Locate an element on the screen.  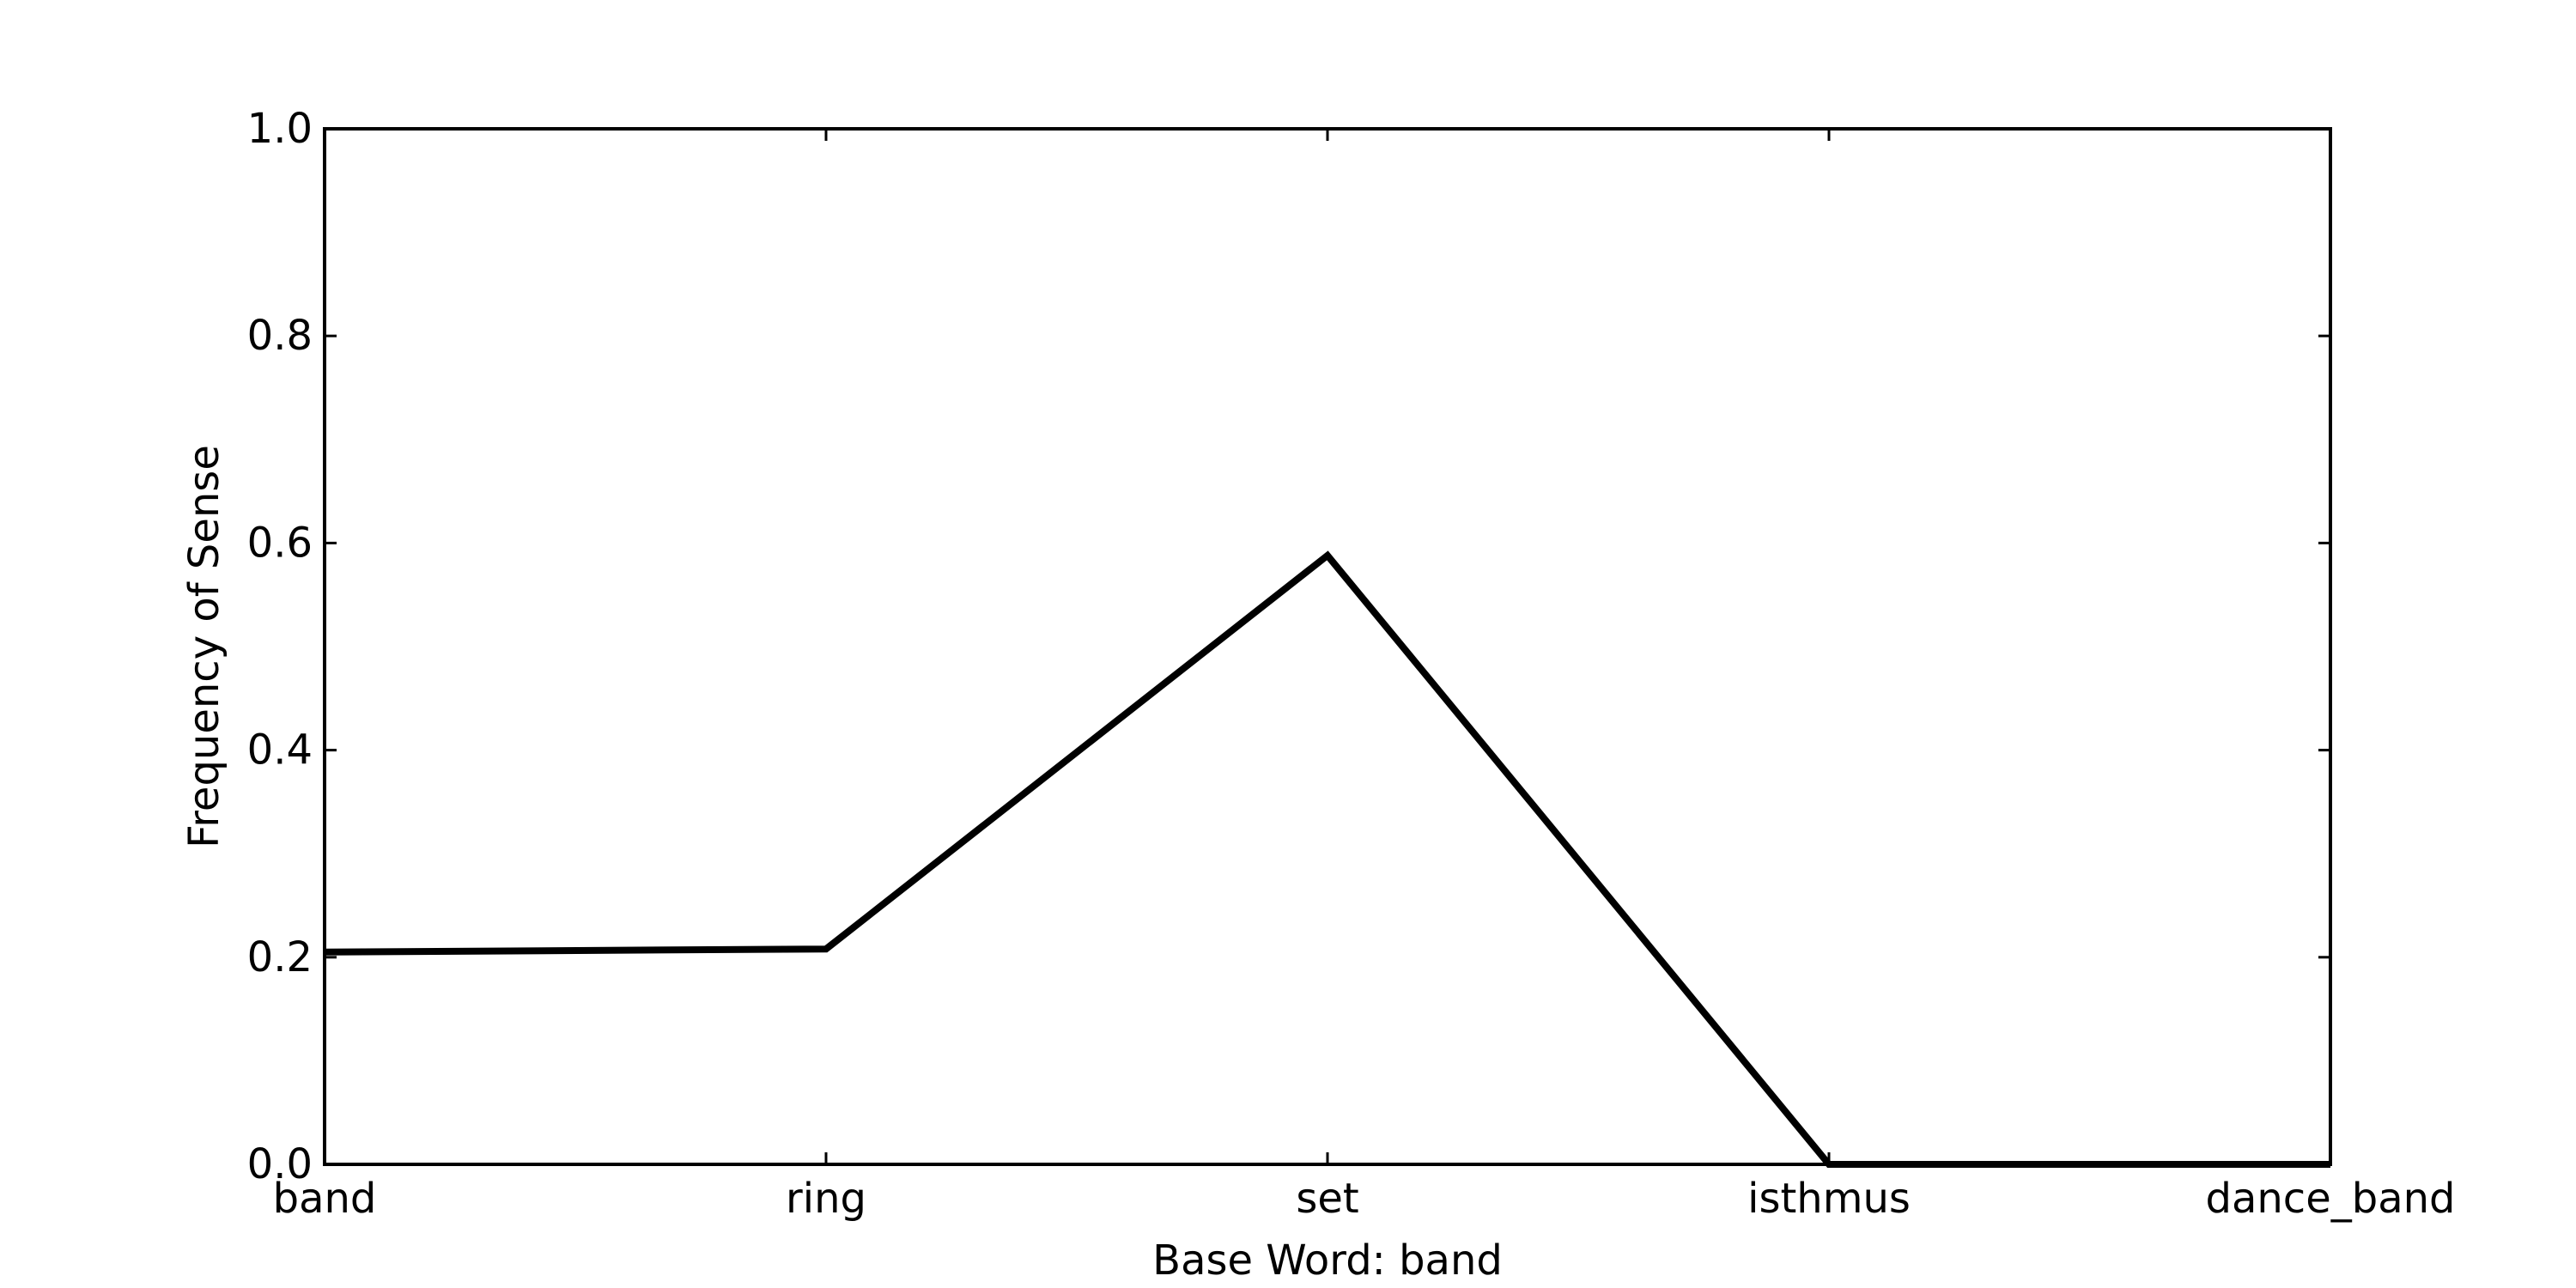
y-tick-label: 1.0 is located at coordinates (280, 129).